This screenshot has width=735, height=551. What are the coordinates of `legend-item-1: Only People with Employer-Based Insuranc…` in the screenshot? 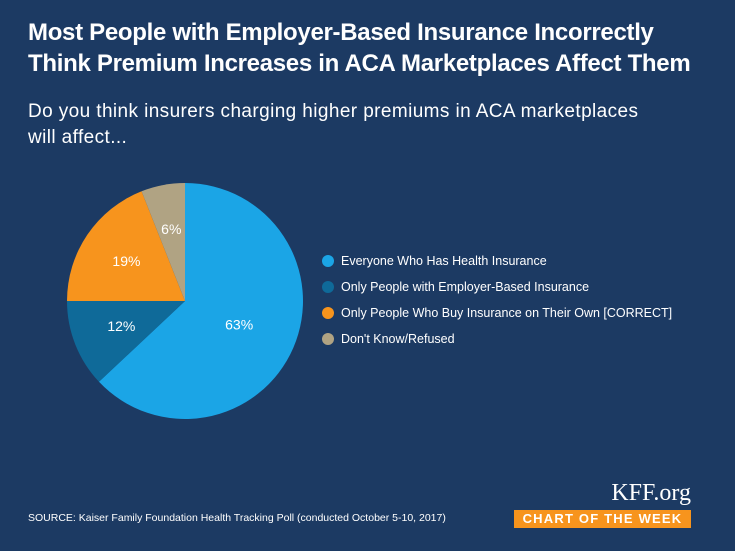 It's located at (497, 287).